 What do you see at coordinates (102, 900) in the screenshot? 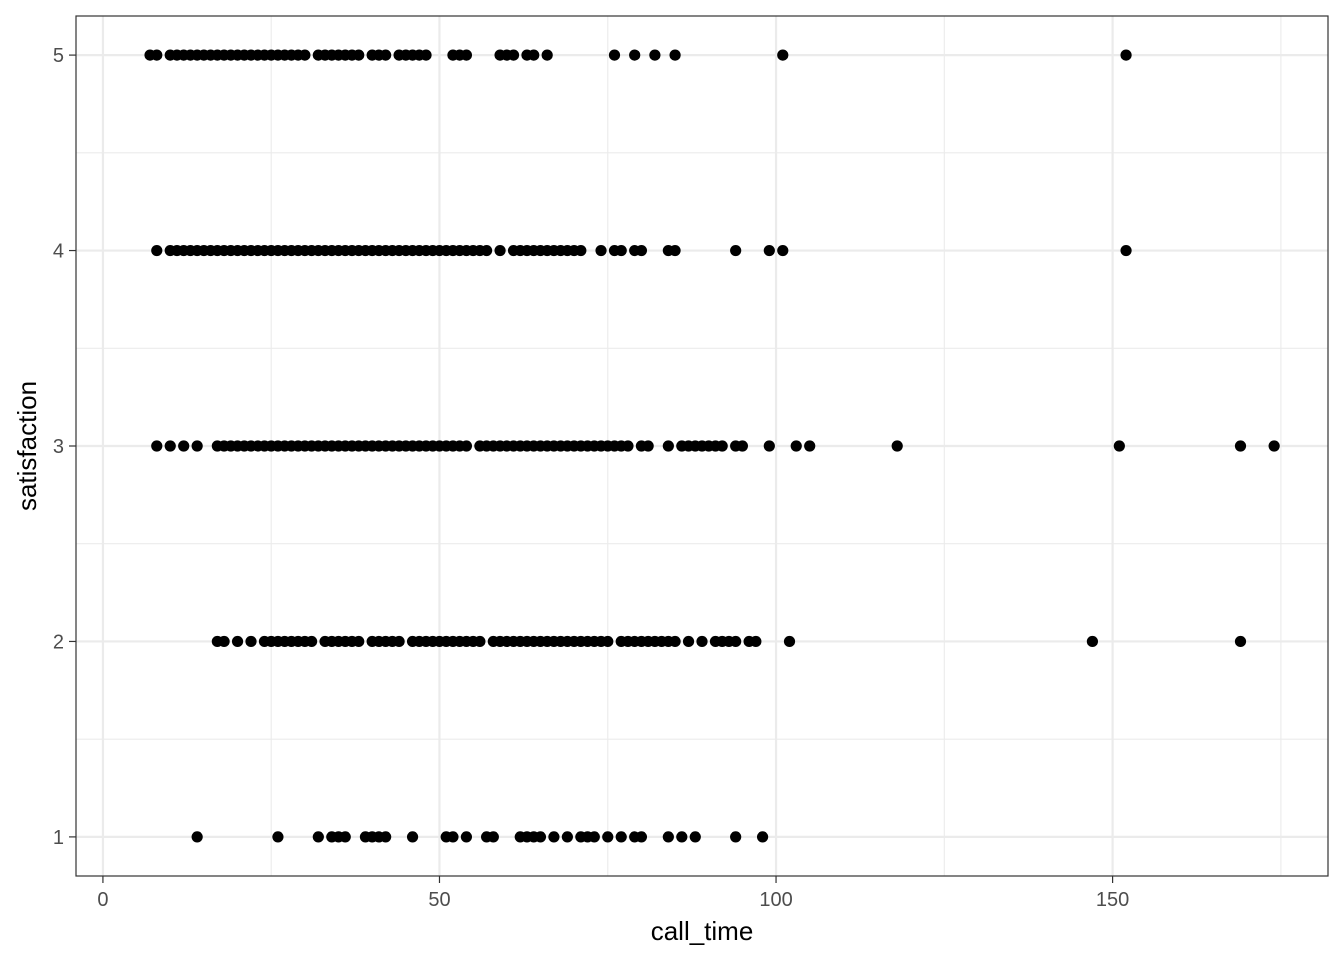
I see `x-tick-label: 0` at bounding box center [102, 900].